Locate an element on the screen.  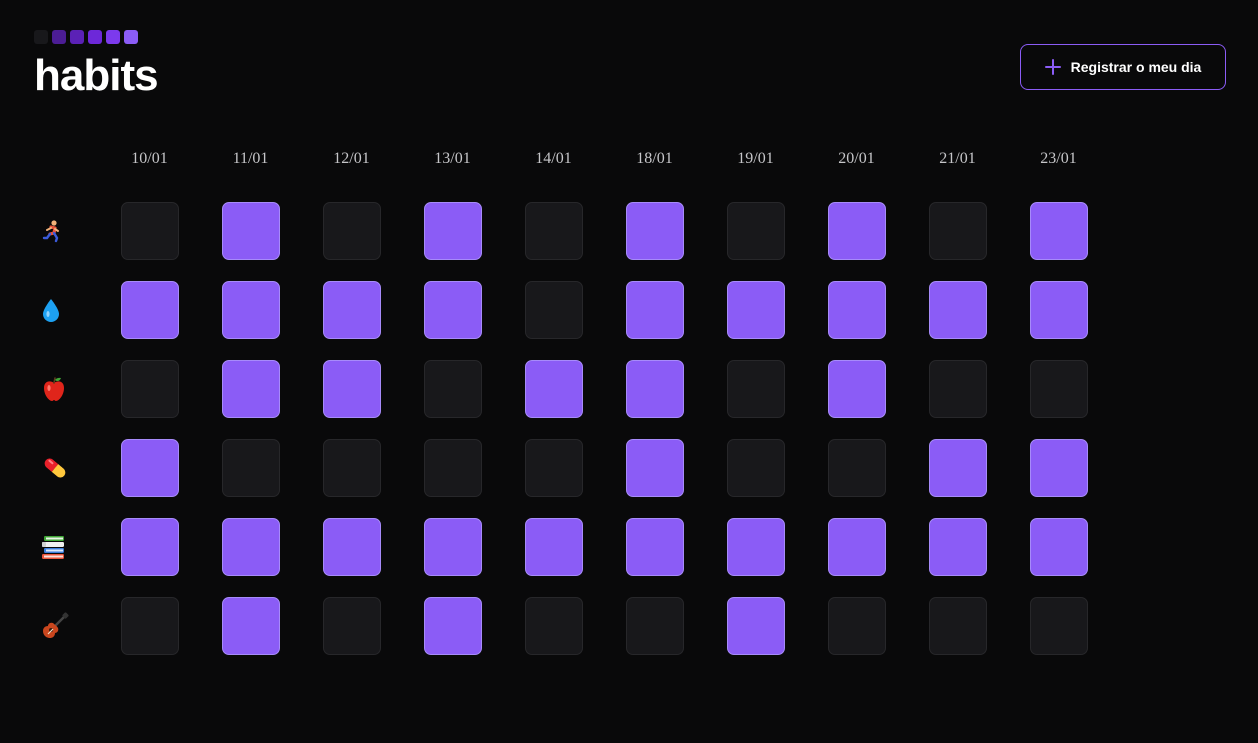
guitar-icon is located at coordinates (80, 626).